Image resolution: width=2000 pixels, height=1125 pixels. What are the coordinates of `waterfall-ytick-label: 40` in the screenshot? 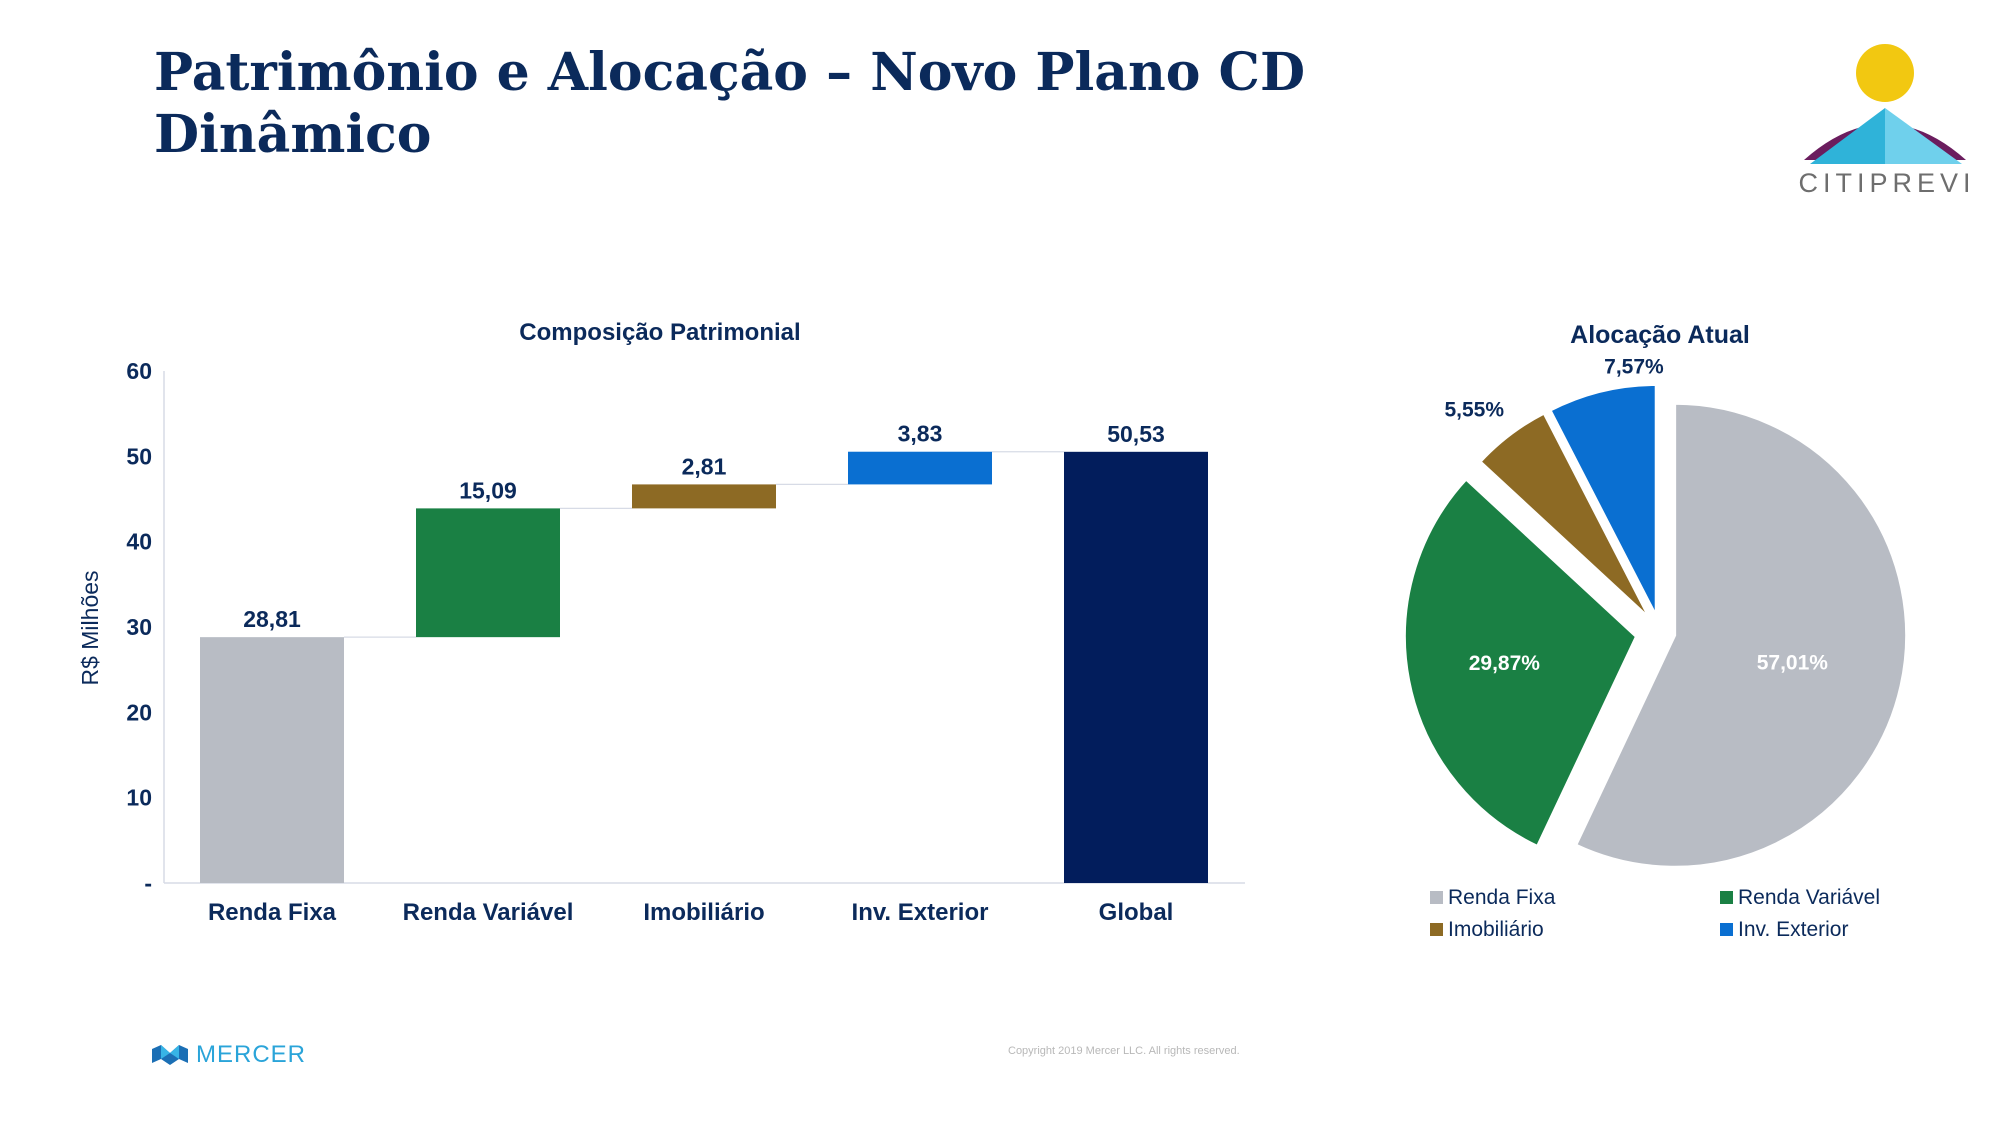 It's located at (139, 542).